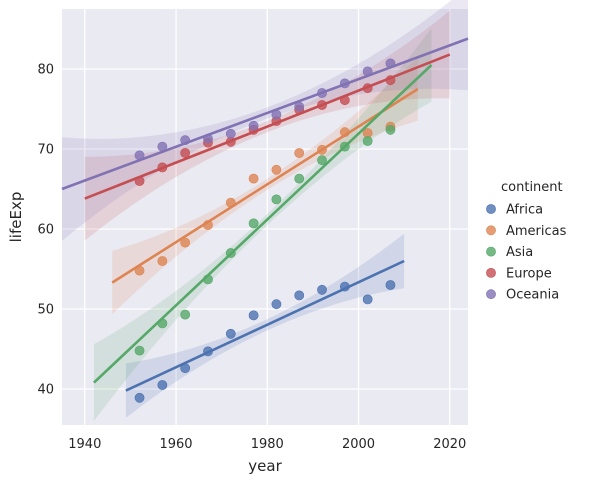 Image resolution: width=596 pixels, height=484 pixels. I want to click on legend-marker-asia, so click(490, 251).